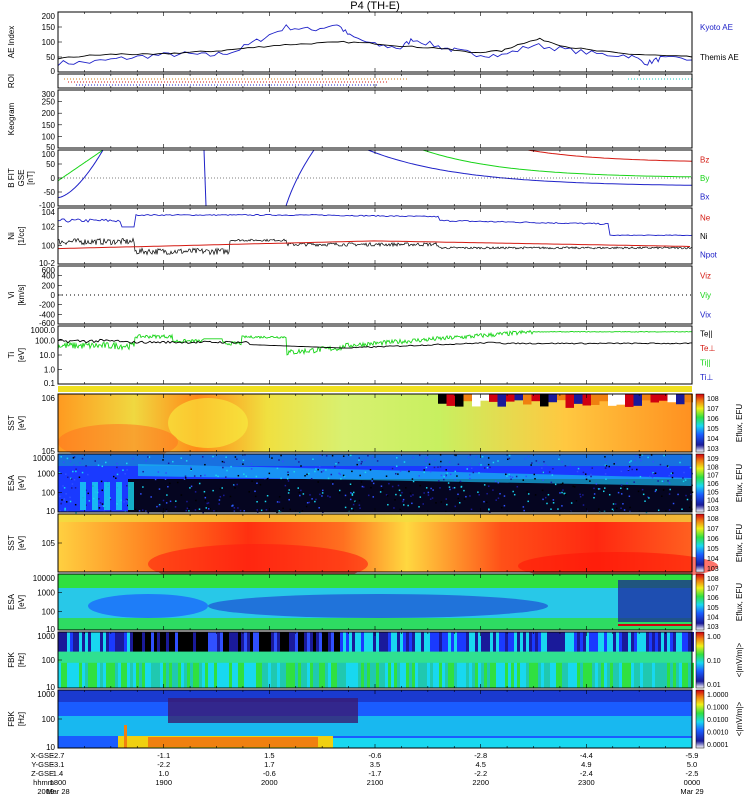 This screenshot has height=800, width=750. Describe the element at coordinates (706, 333) in the screenshot. I see `legend-label: Te||` at that location.